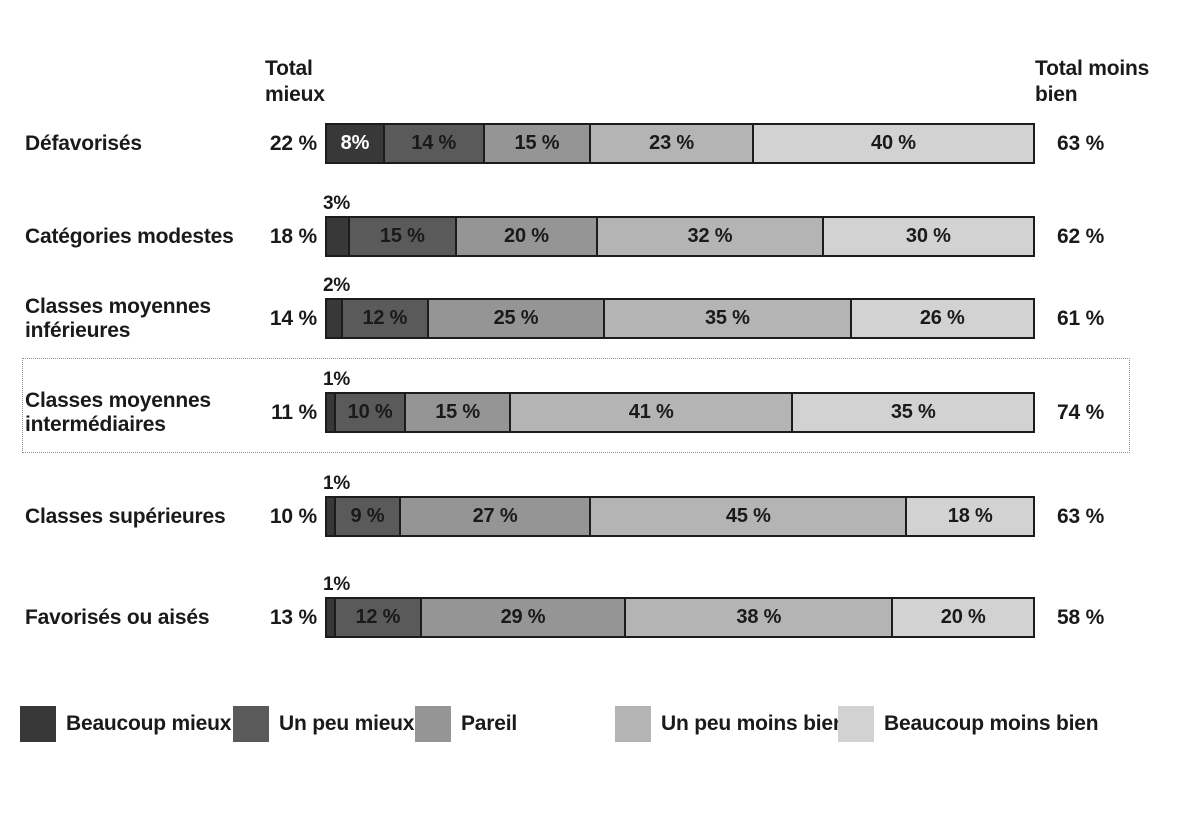 This screenshot has width=1186, height=816. I want to click on stacked-bar: 15 % 20 % 32 % 30 %, so click(680, 236).